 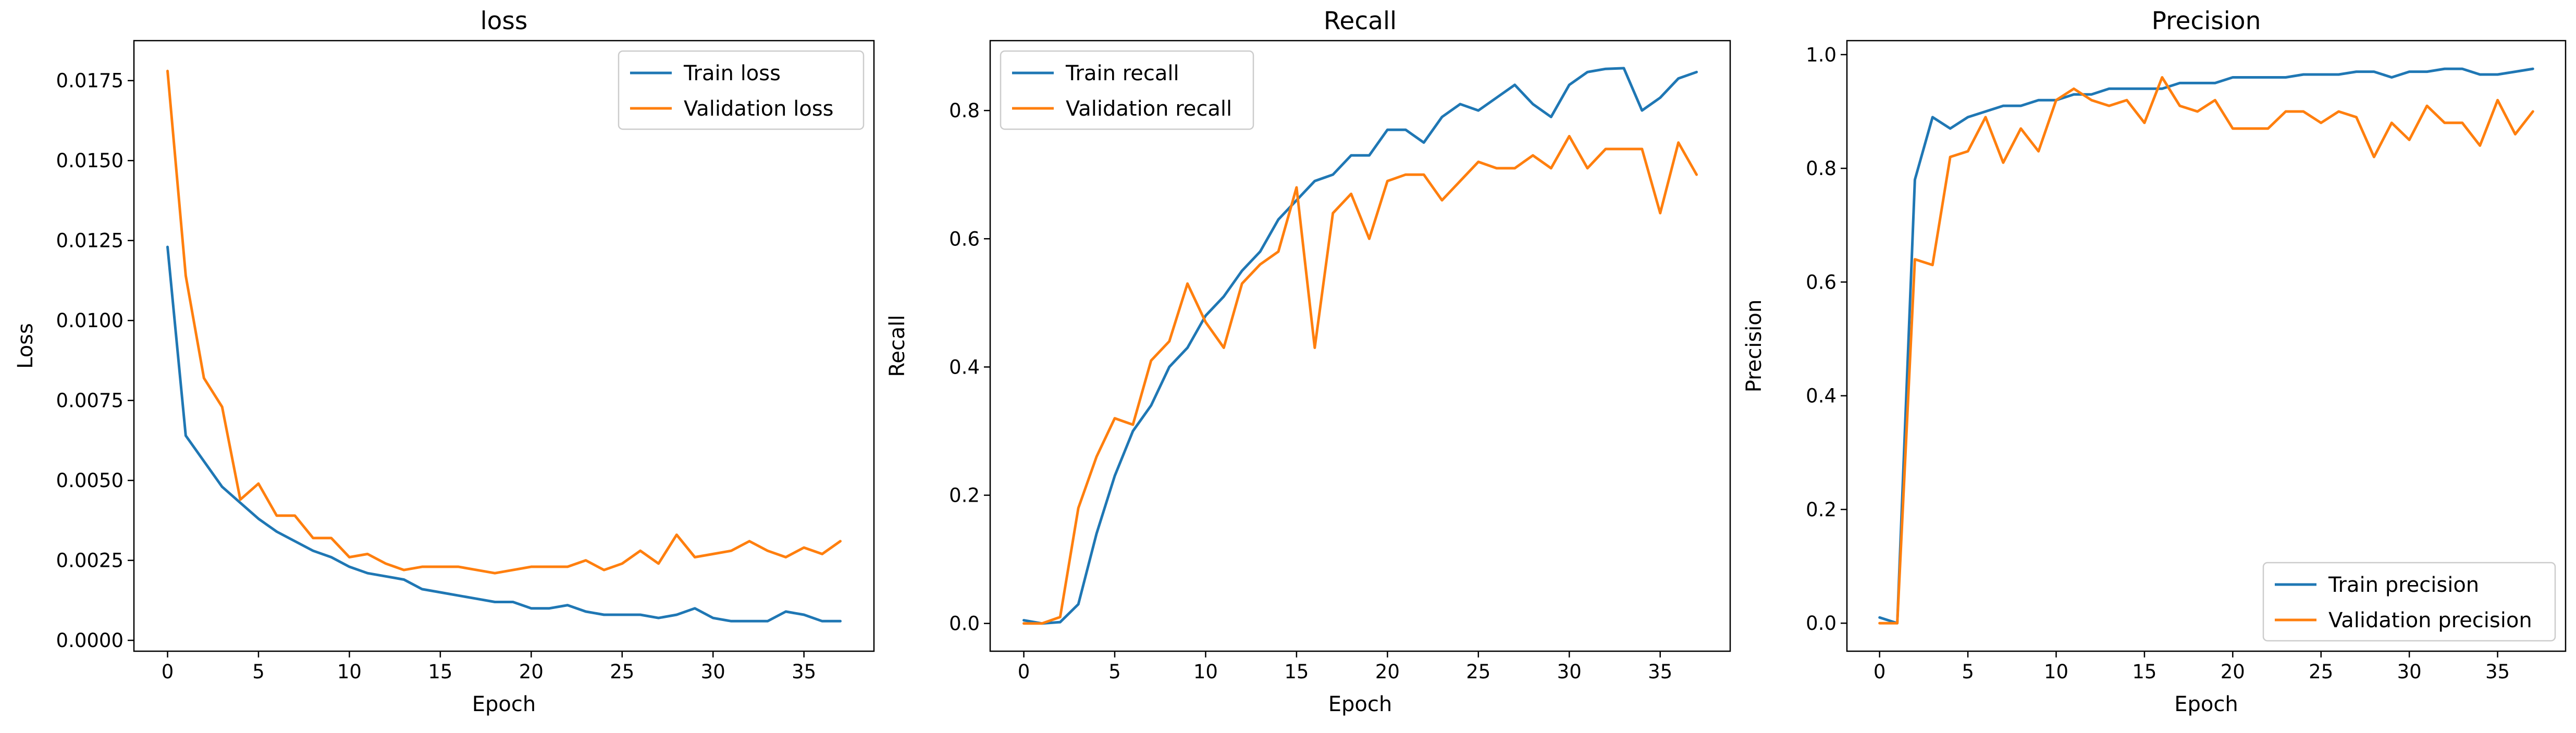 What do you see at coordinates (1754, 346) in the screenshot?
I see `y-axis-label: Precision` at bounding box center [1754, 346].